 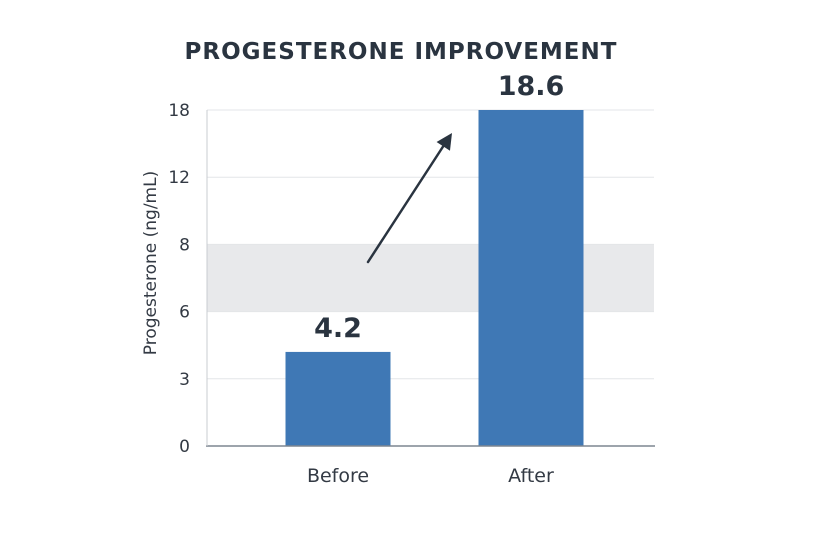 I want to click on x-category-label: After, so click(x=531, y=476).